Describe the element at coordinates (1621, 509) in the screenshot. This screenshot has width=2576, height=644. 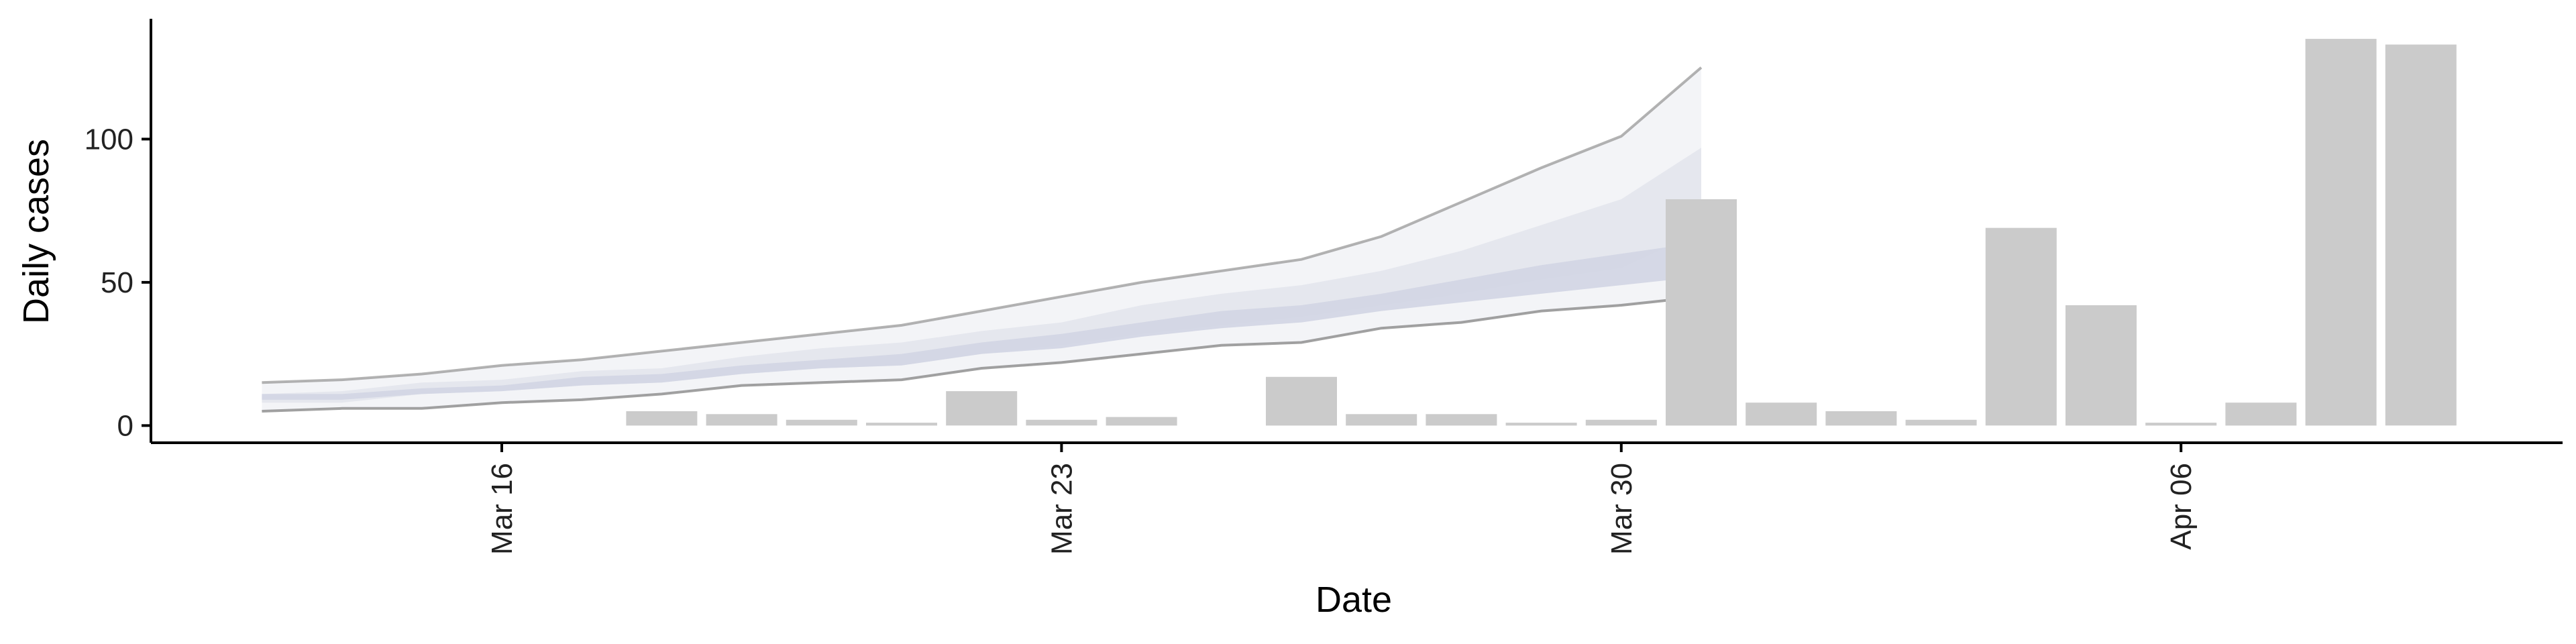
I see `x-tick-label: Mar 30` at that location.